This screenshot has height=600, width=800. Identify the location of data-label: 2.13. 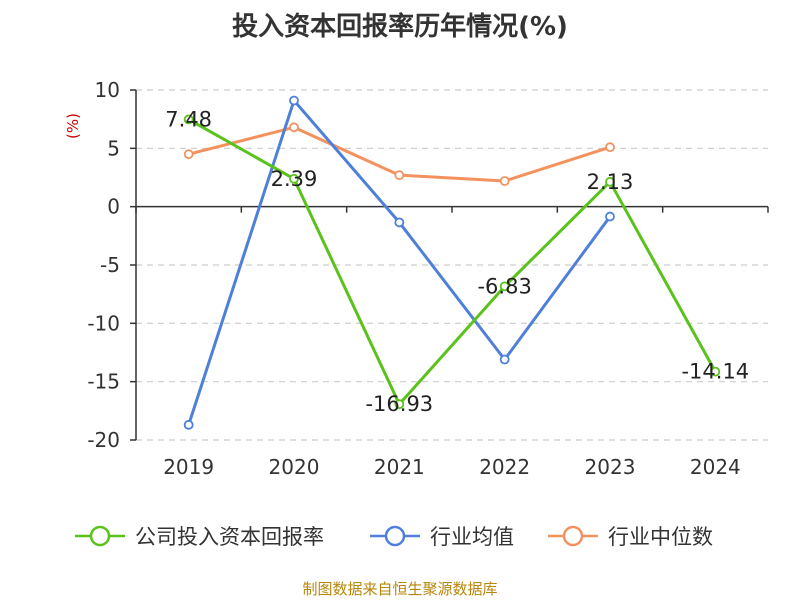
(610, 182).